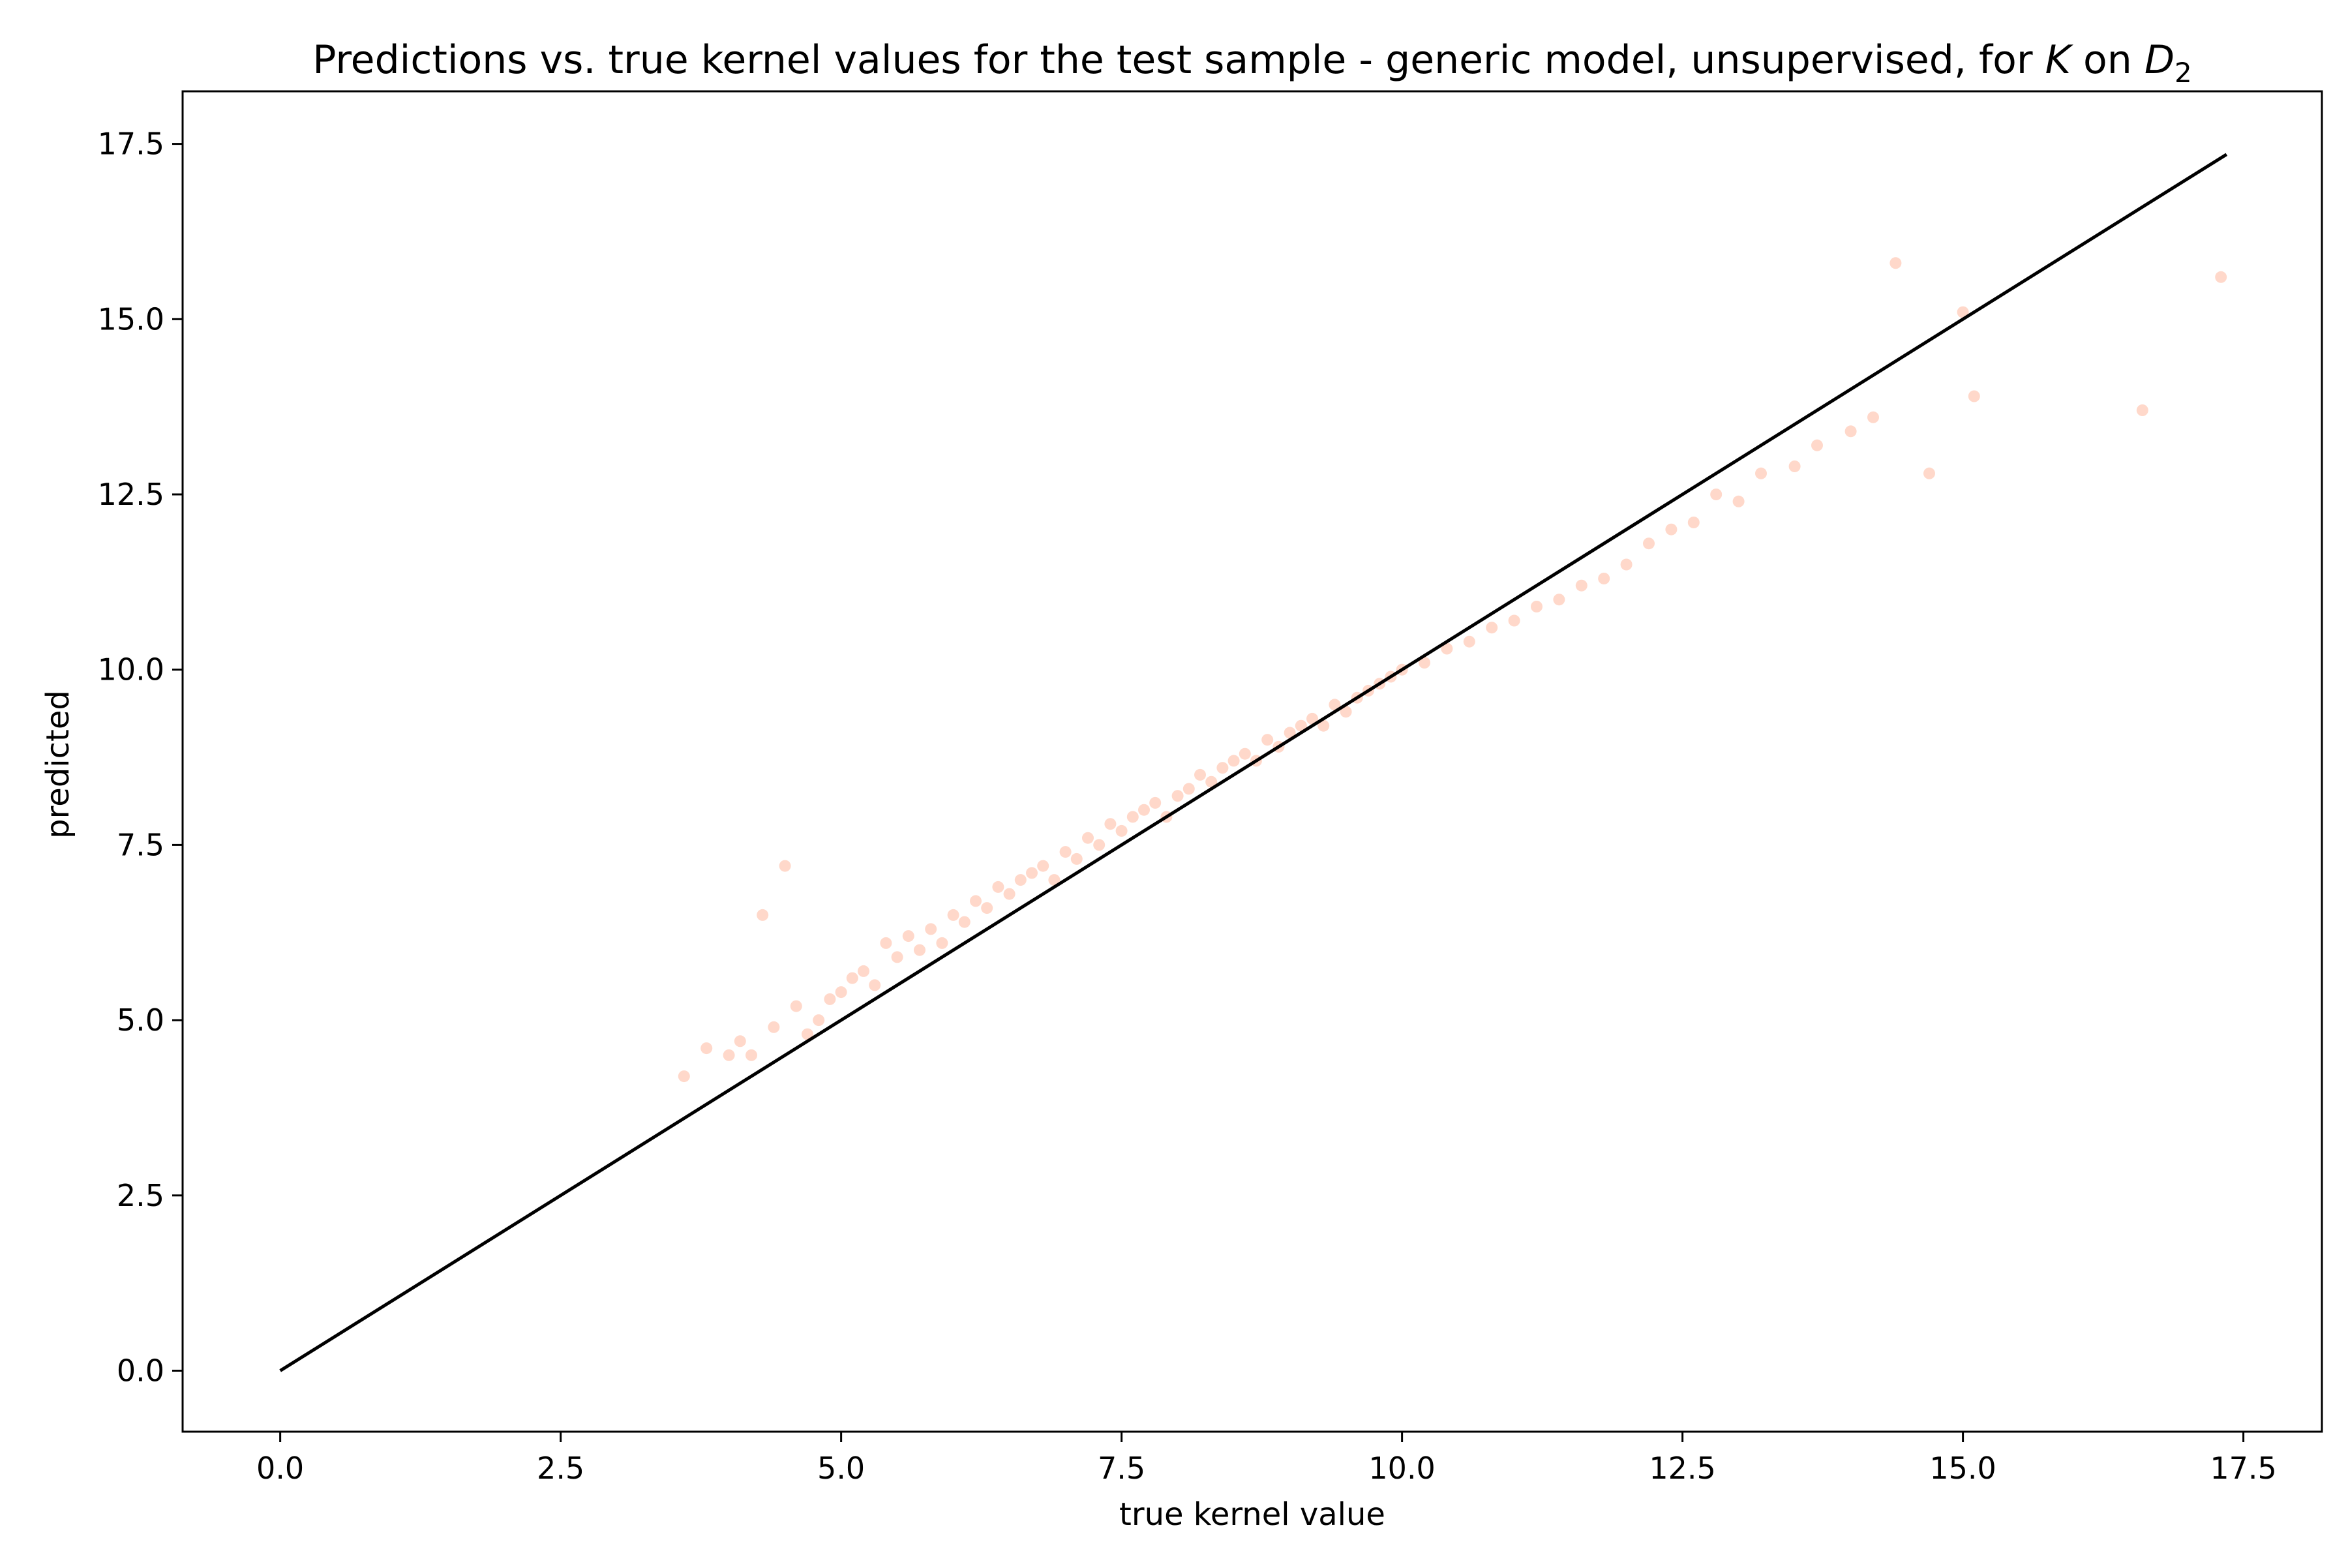 The width and height of the screenshot is (2348, 1568). I want to click on x-tick-label: 15.0, so click(1963, 1468).